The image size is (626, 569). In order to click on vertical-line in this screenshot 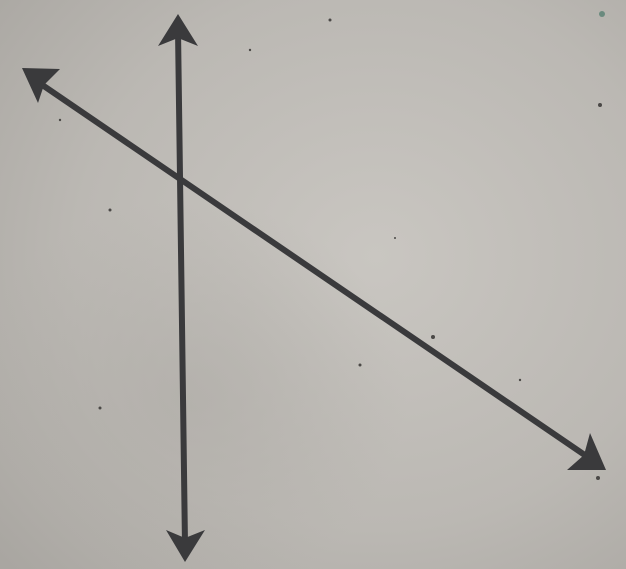, I will do `click(181, 287)`.